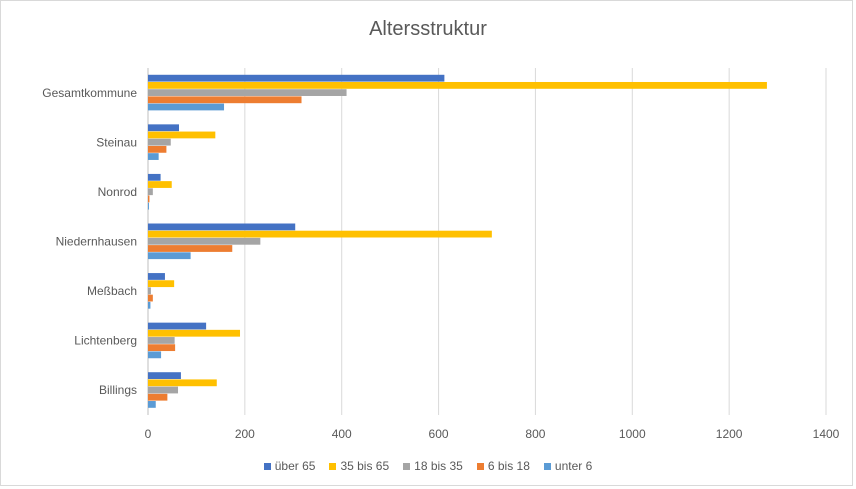 The image size is (856, 489). I want to click on legend-item: 35 bis 65, so click(359, 466).